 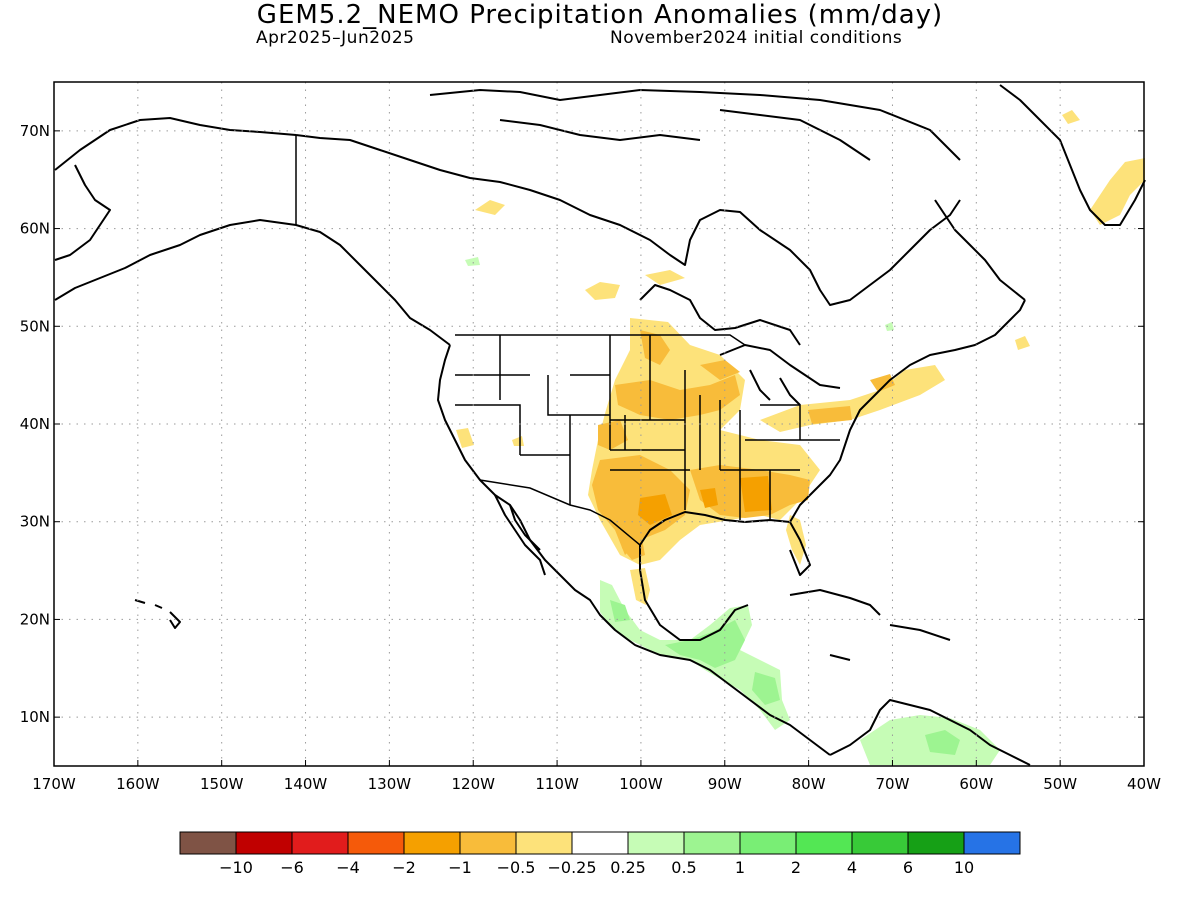 I want to click on lon-tick-label: 80W, so click(x=809, y=784).